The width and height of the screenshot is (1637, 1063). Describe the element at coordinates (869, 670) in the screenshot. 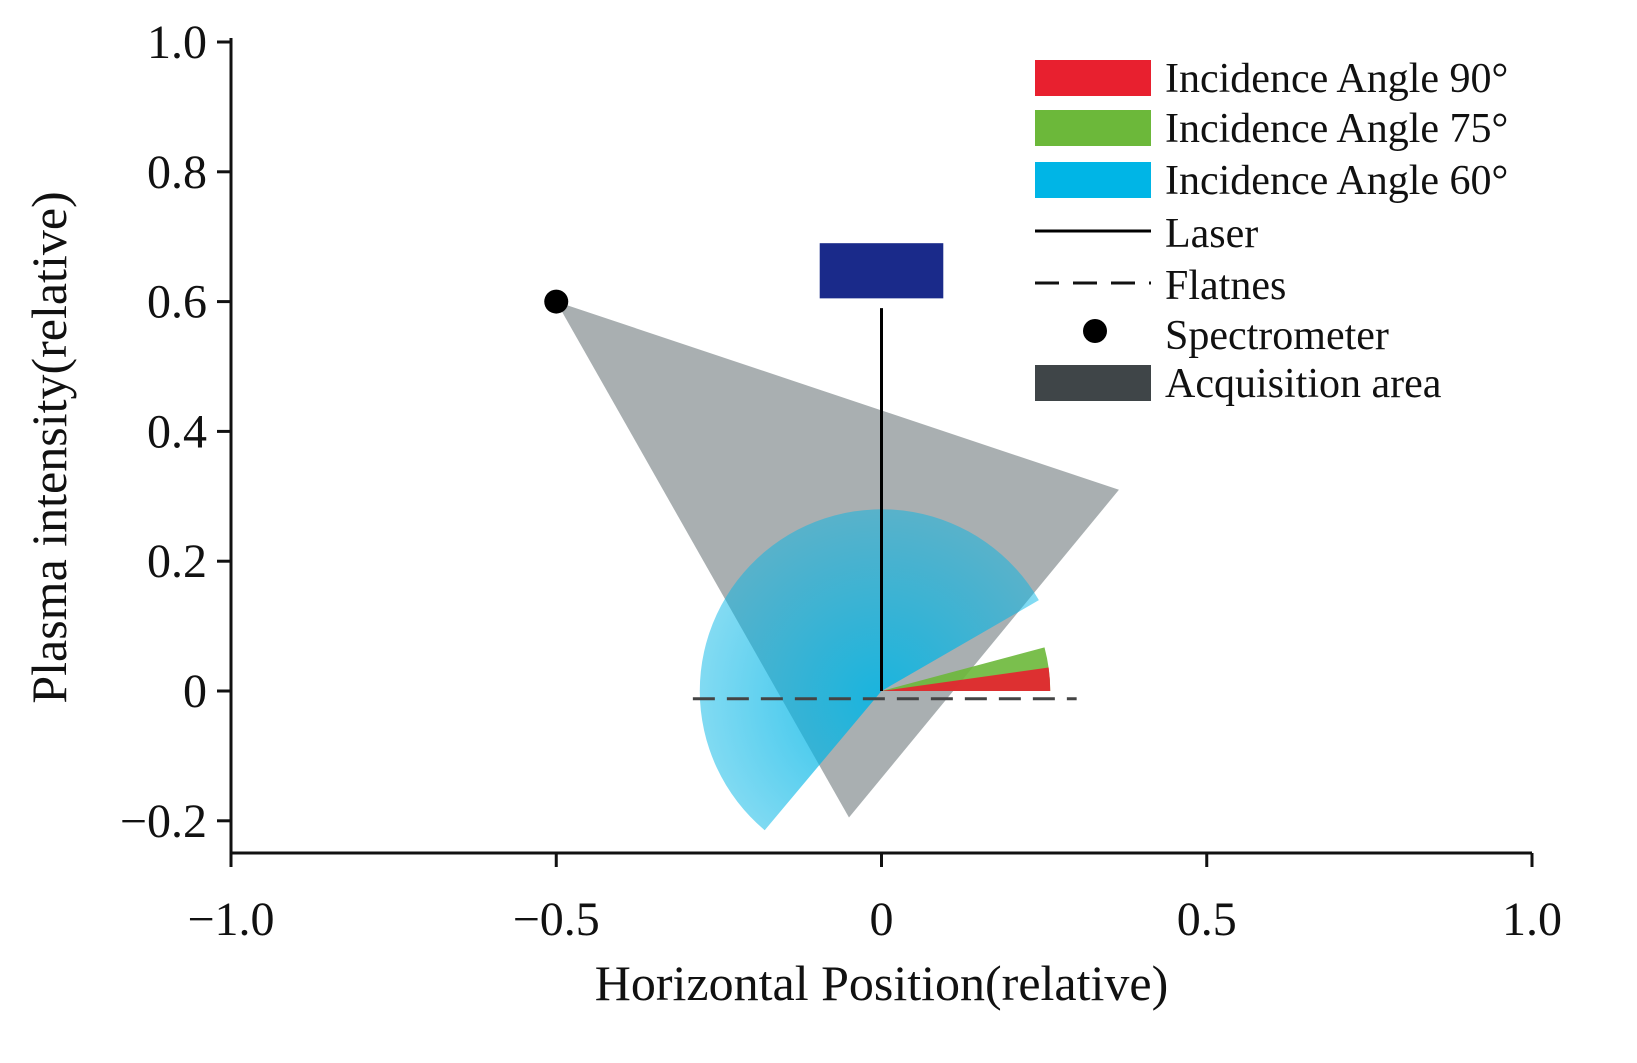

I see `incidence-angle-60-sector` at that location.